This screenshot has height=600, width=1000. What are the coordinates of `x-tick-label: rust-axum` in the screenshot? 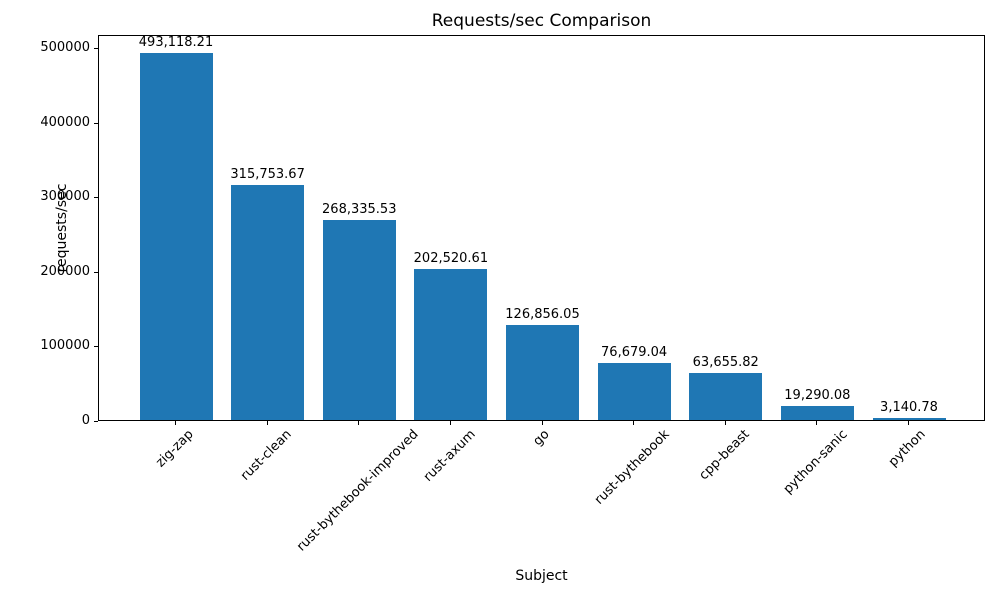 It's located at (449, 456).